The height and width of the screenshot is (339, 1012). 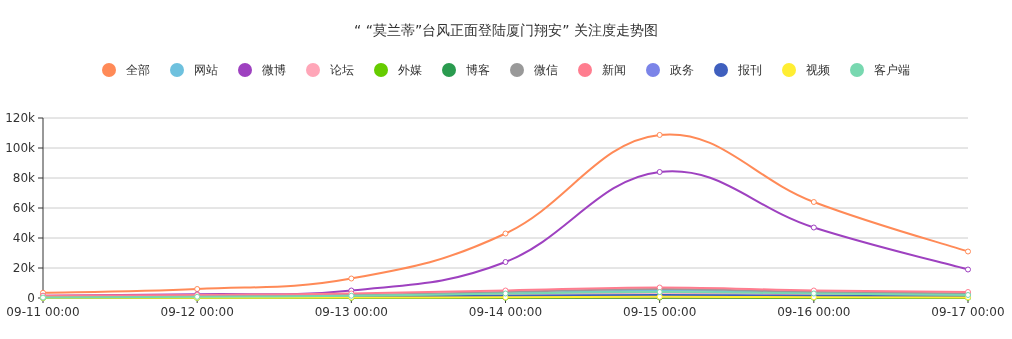 I want to click on legend-label: 政务, so click(x=682, y=70).